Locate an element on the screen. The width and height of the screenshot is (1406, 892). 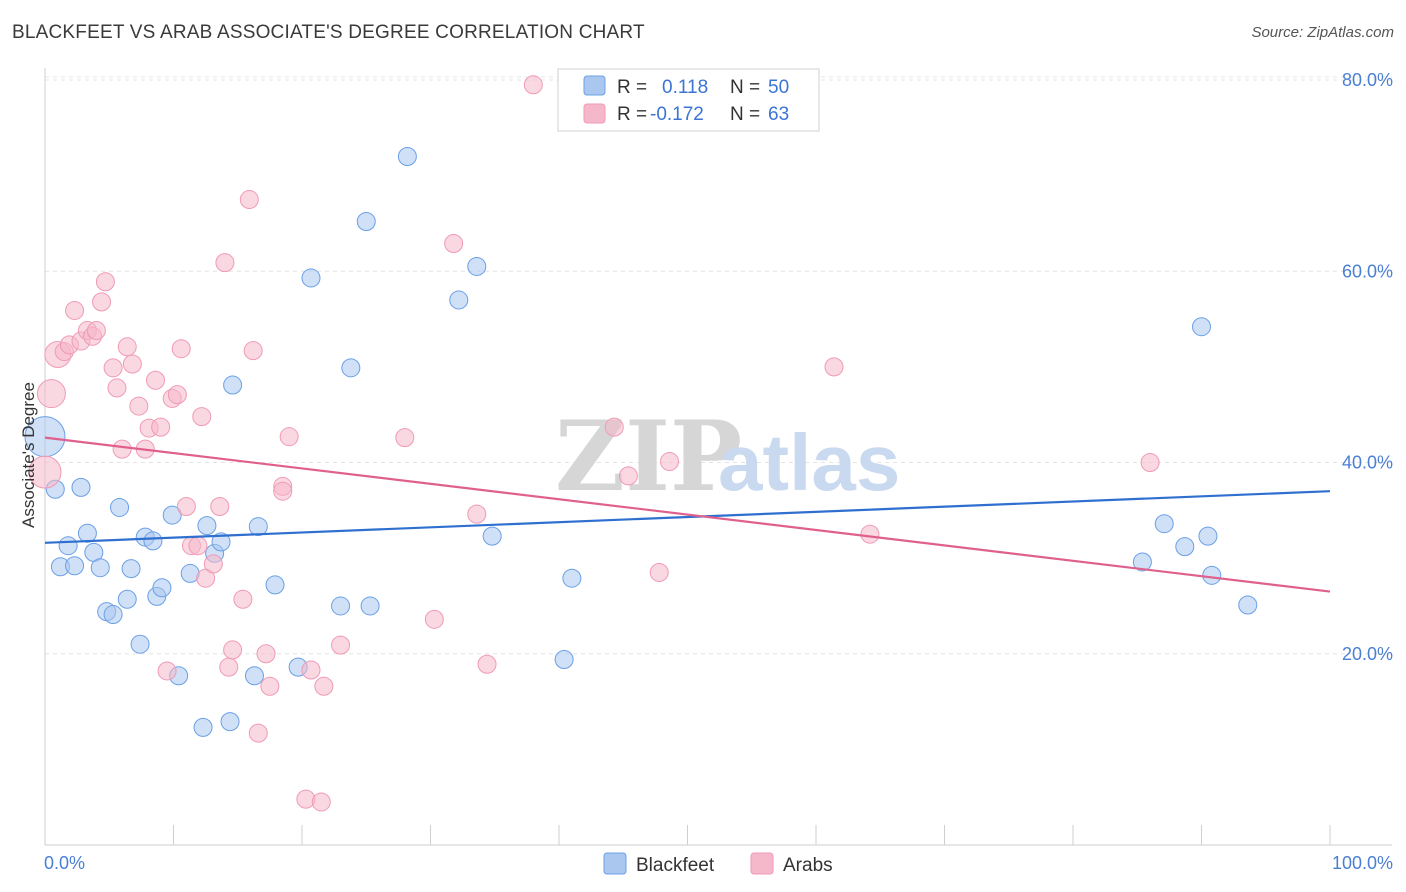
watermark: ZIP atlas is located at coordinates (727, 456).